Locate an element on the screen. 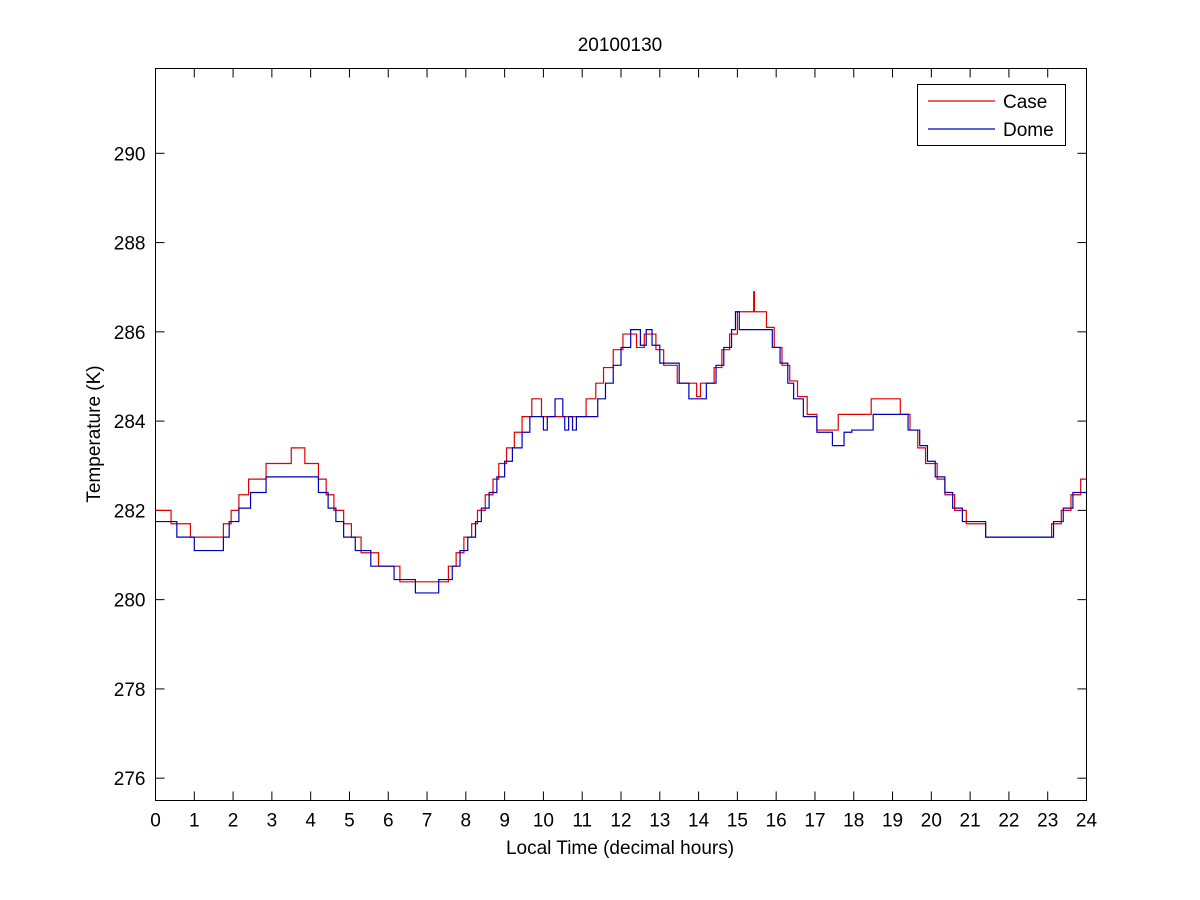 The image size is (1200, 900). x-tick-label: 22 is located at coordinates (1008, 821).